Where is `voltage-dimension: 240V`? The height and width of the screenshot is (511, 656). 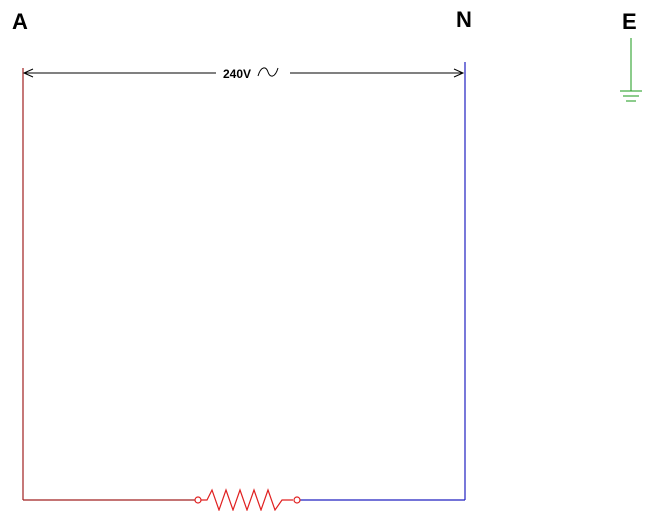 voltage-dimension: 240V is located at coordinates (243, 74).